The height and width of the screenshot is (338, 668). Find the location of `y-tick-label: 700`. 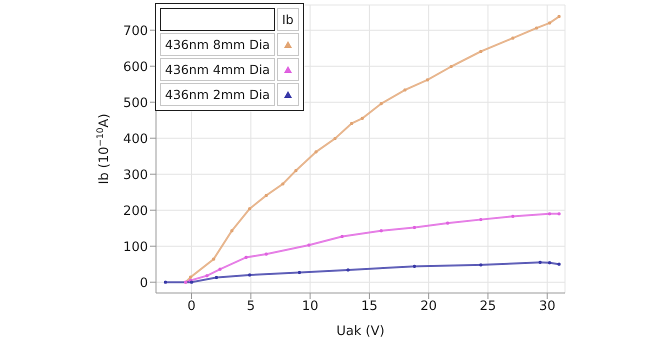

y-tick-label: 700 is located at coordinates (135, 31).